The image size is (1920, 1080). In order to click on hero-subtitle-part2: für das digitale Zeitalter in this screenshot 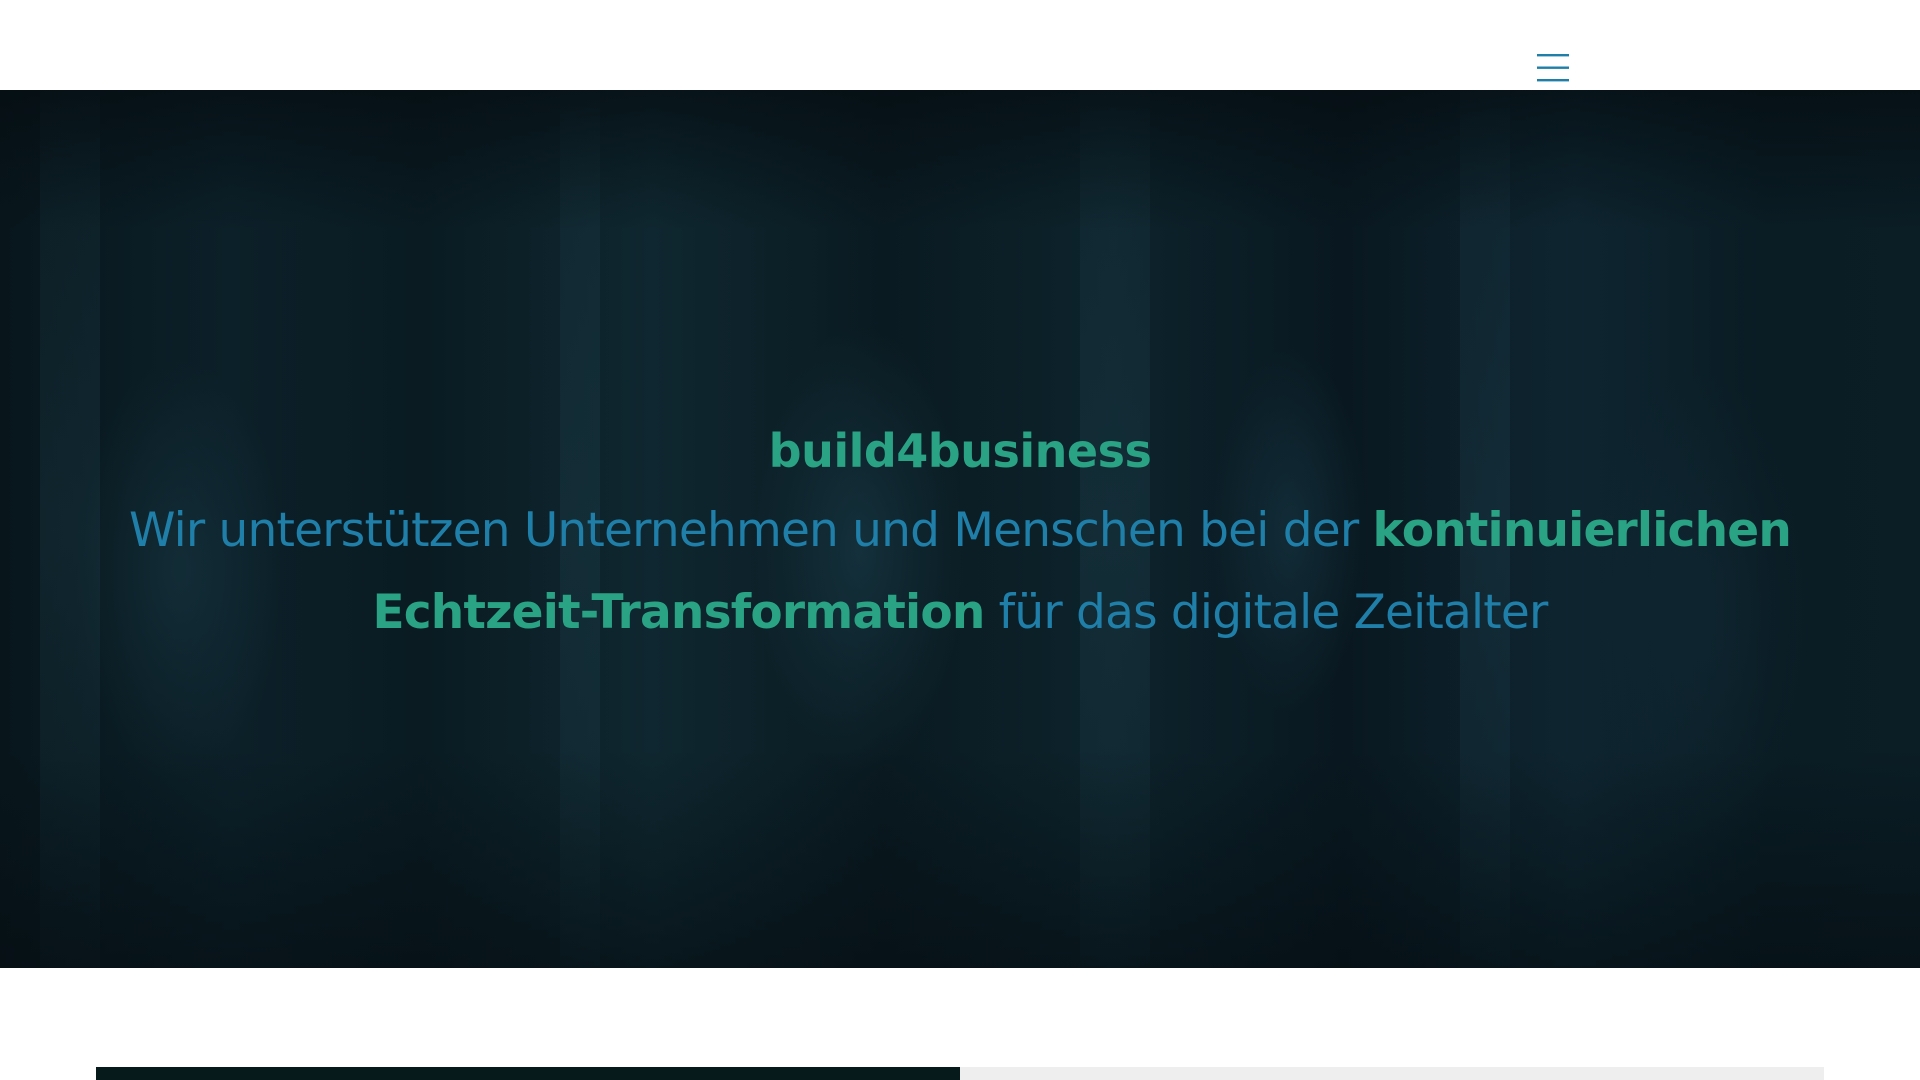, I will do `click(1266, 612)`.